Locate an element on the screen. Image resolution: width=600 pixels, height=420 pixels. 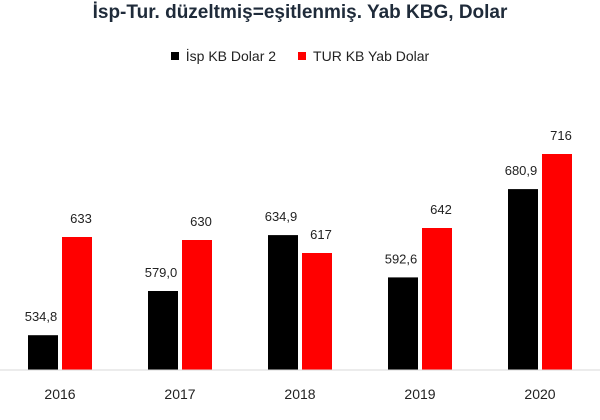
x-tick-label-2018: 2018 is located at coordinates (299, 394).